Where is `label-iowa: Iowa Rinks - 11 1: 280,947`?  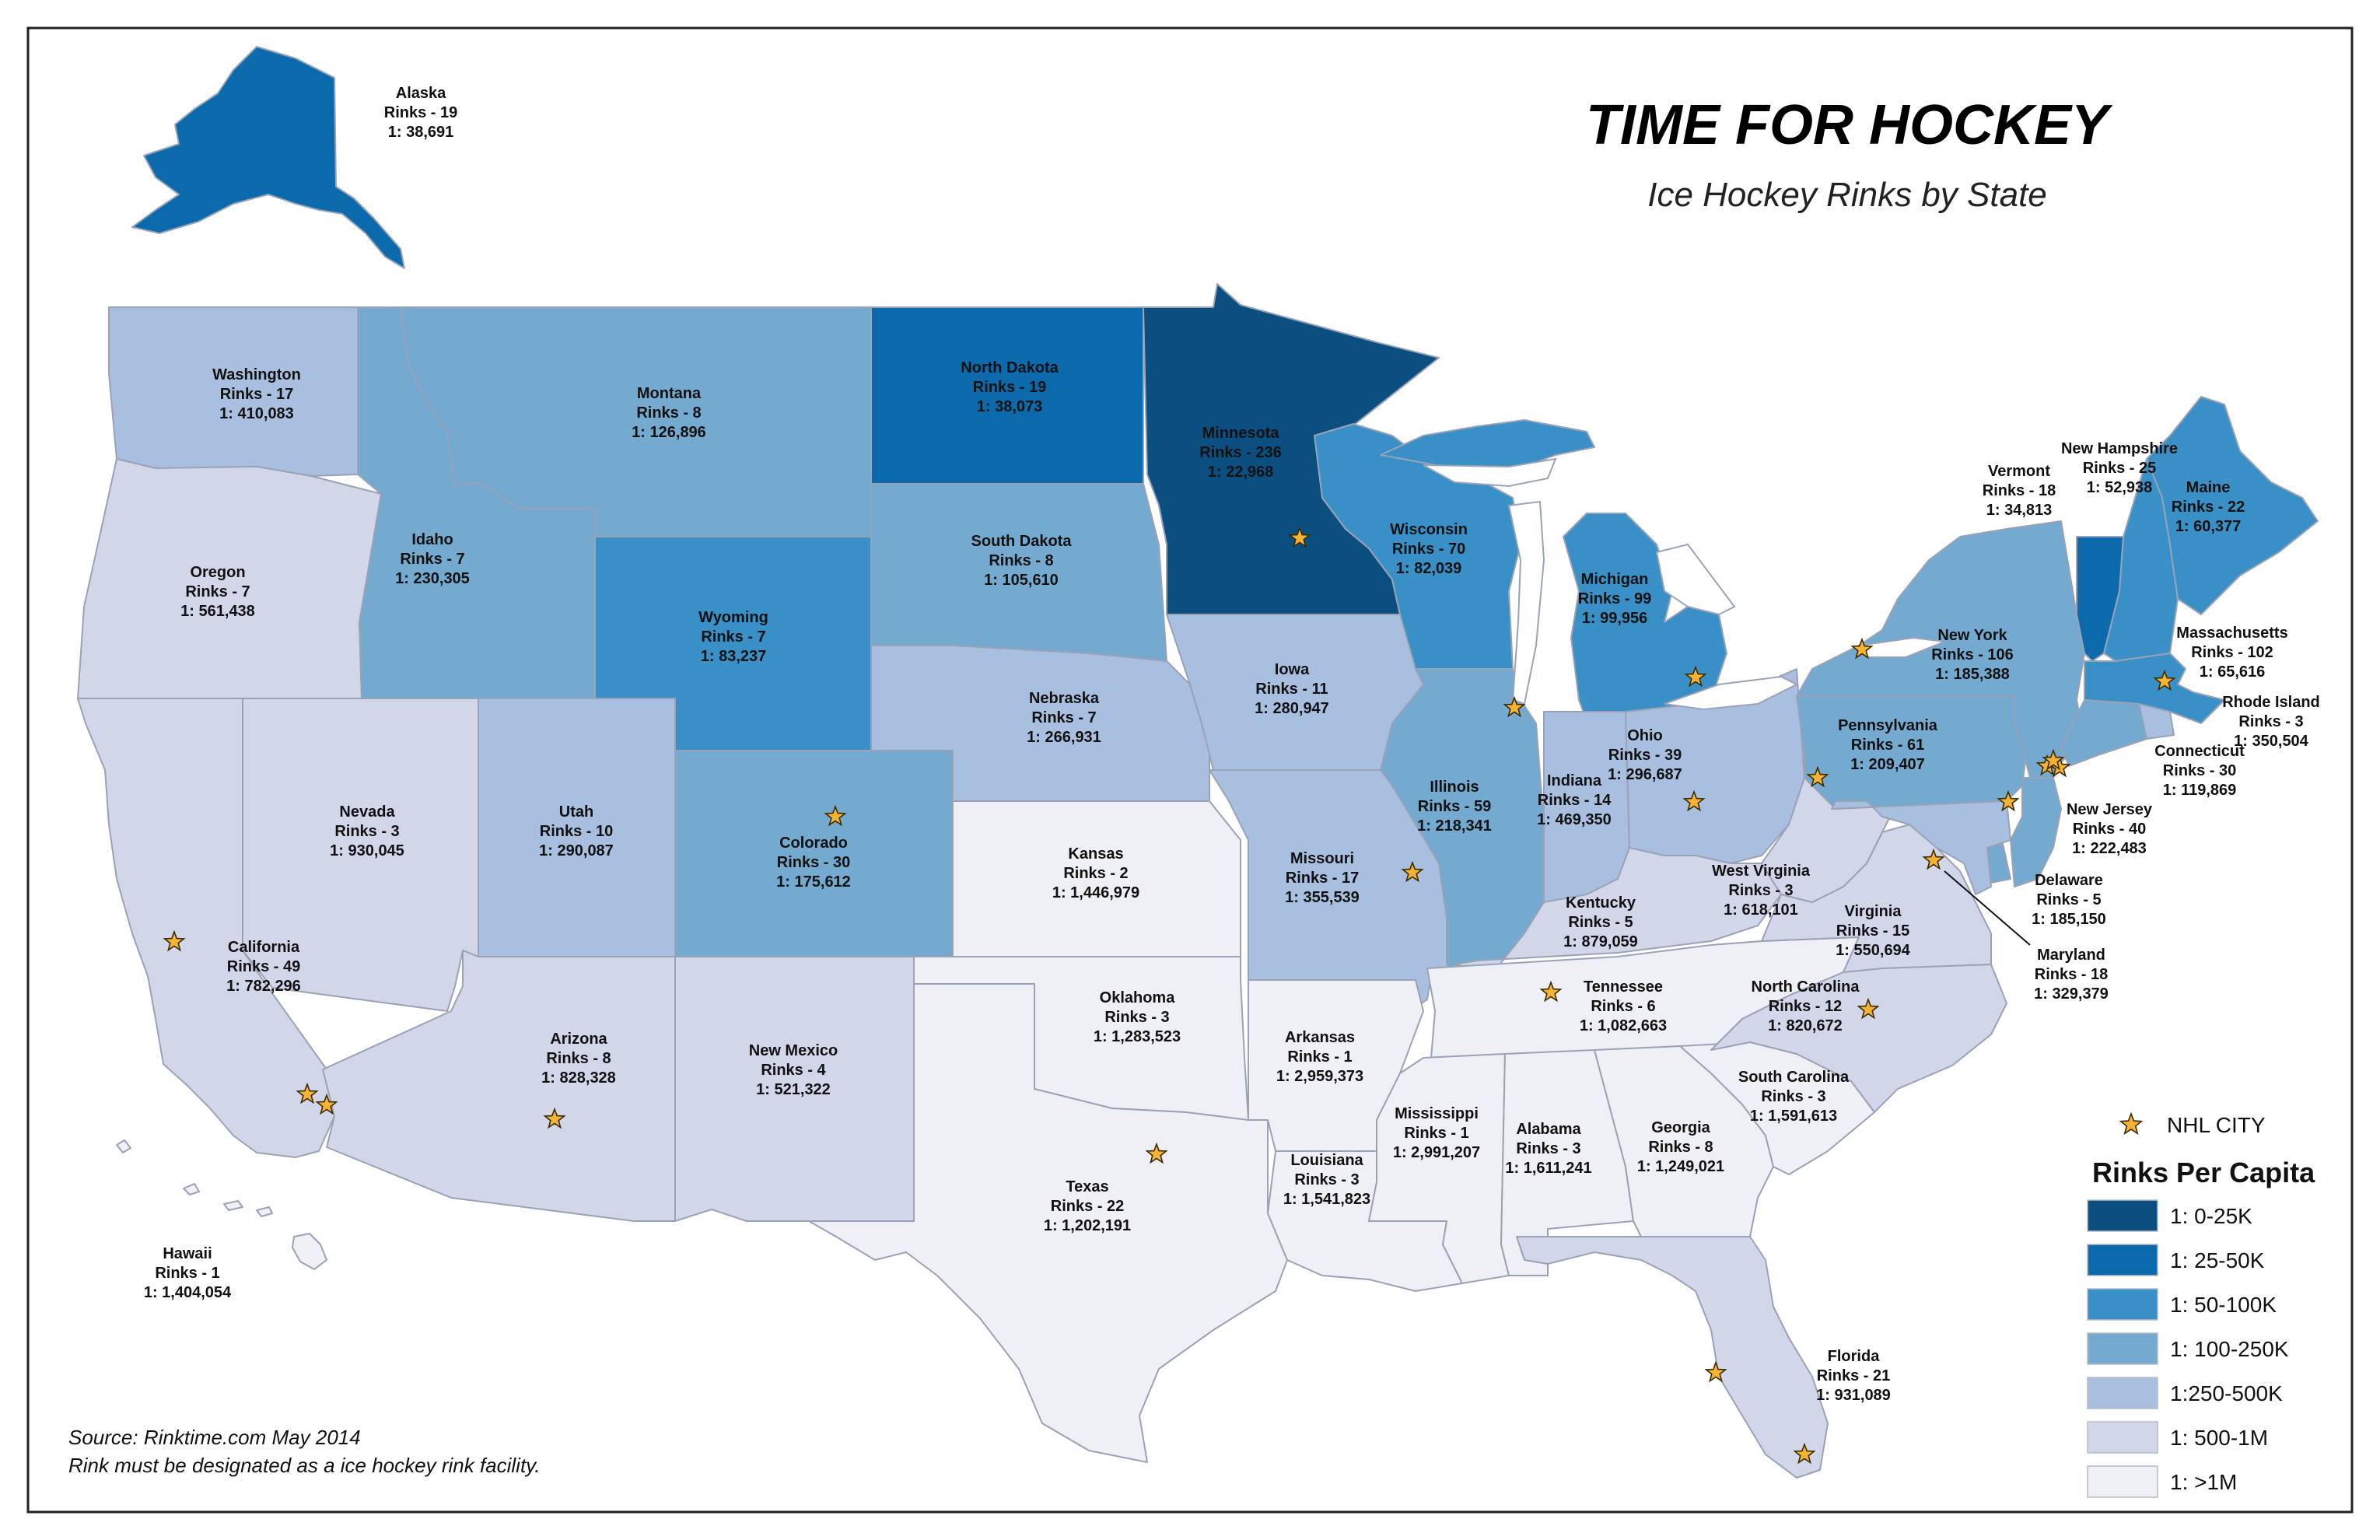 label-iowa: Iowa Rinks - 11 1: 280,947 is located at coordinates (1292, 689).